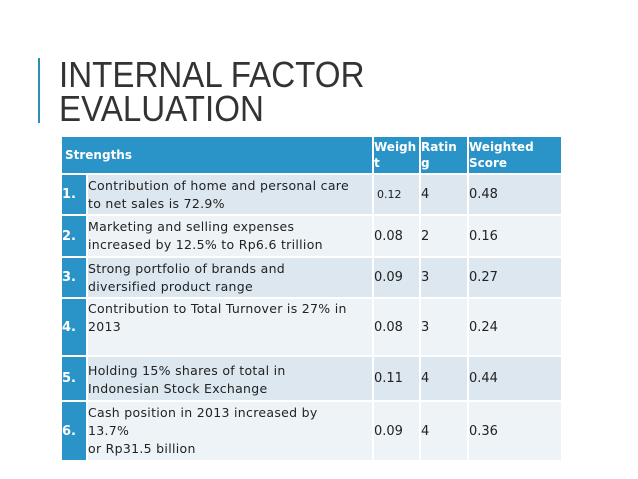 Image resolution: width=638 pixels, height=479 pixels. I want to click on row-number: 1., so click(74, 194).